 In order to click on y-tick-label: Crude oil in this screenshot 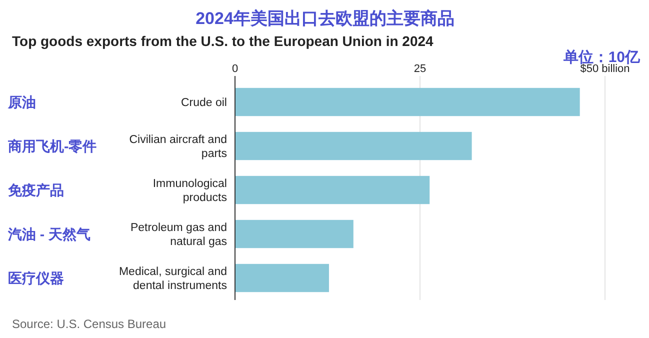, I will do `click(203, 103)`.